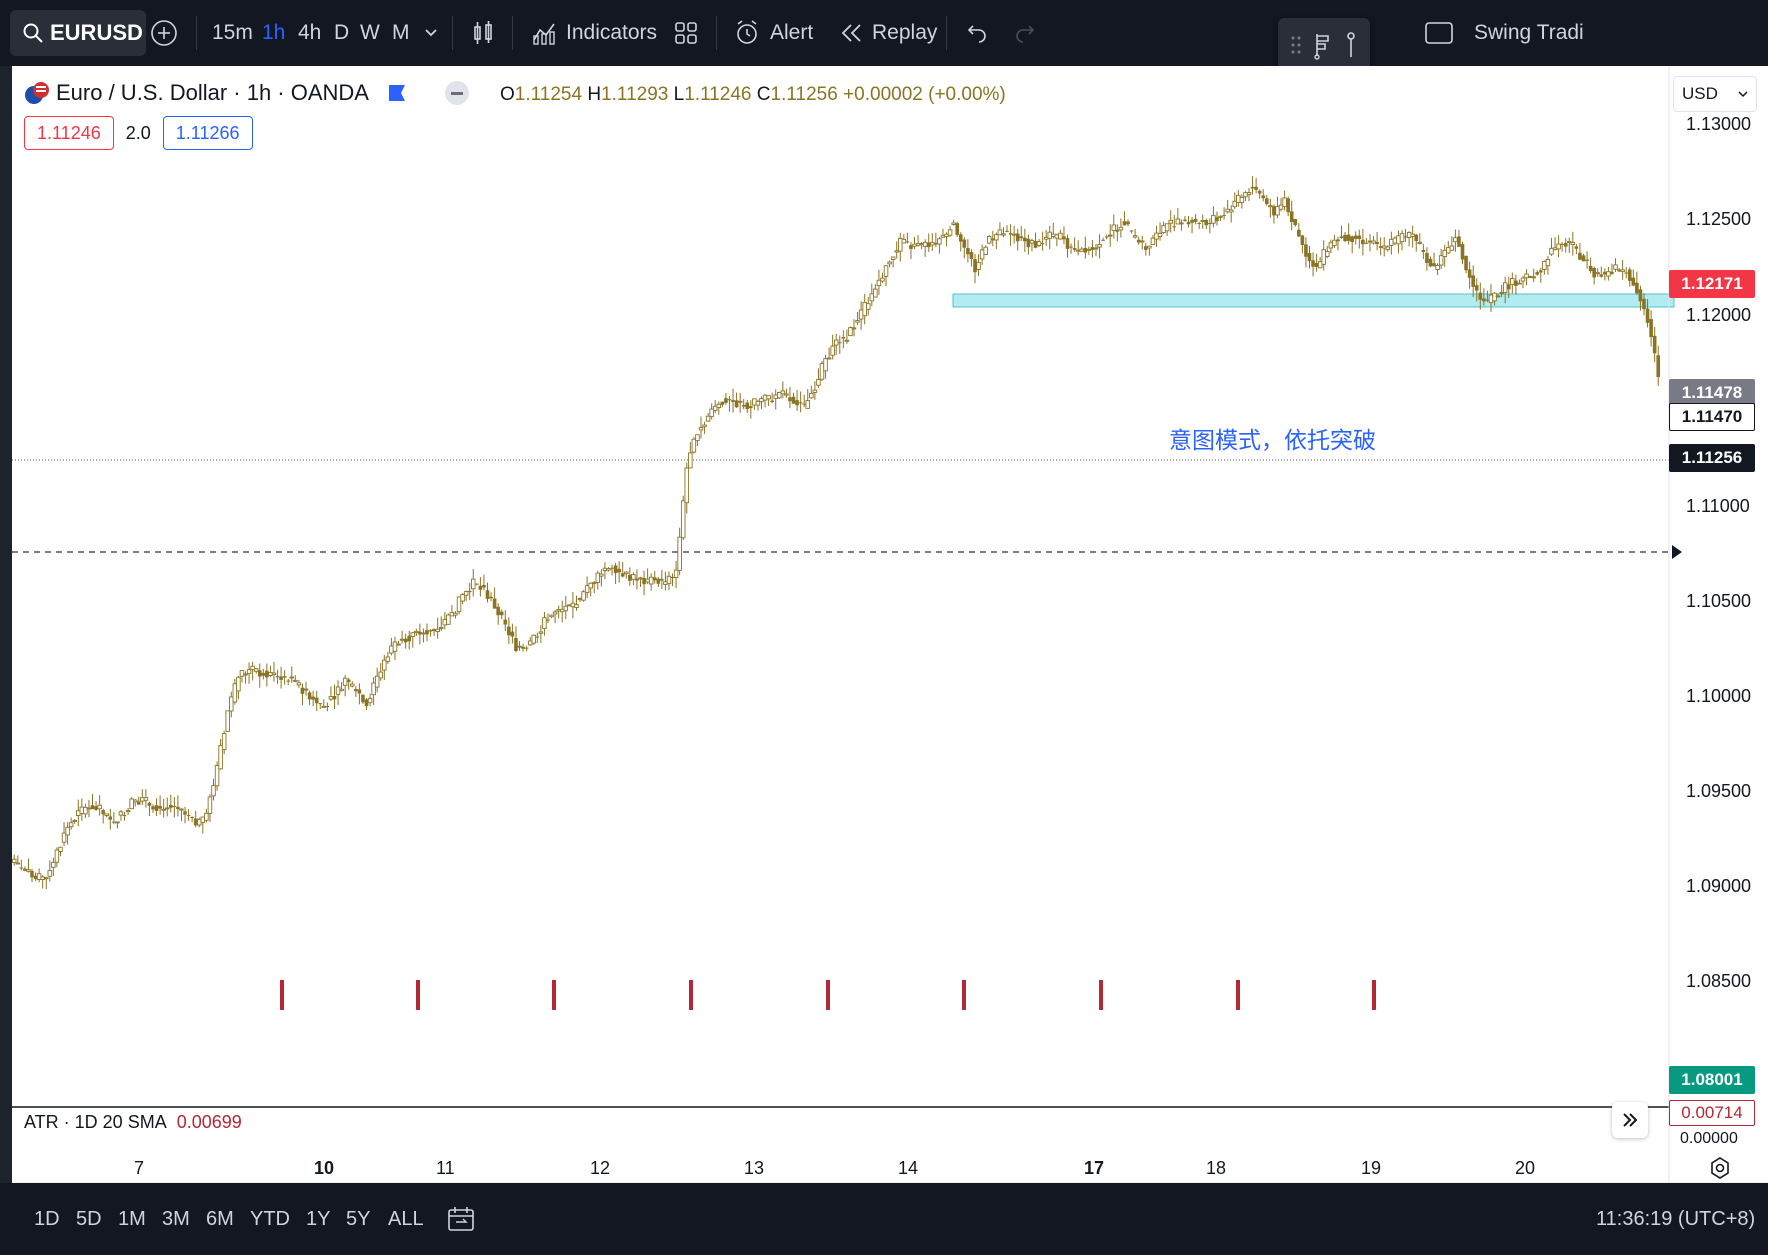  I want to click on time-tick: 14, so click(908, 1168).